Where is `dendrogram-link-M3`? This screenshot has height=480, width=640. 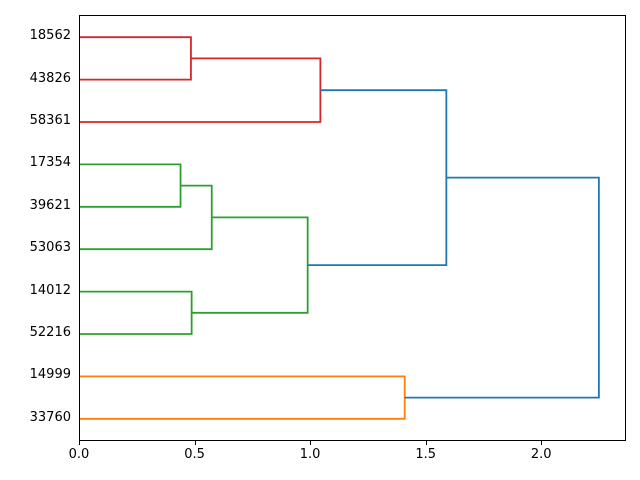 dendrogram-link-M3 is located at coordinates (146, 217).